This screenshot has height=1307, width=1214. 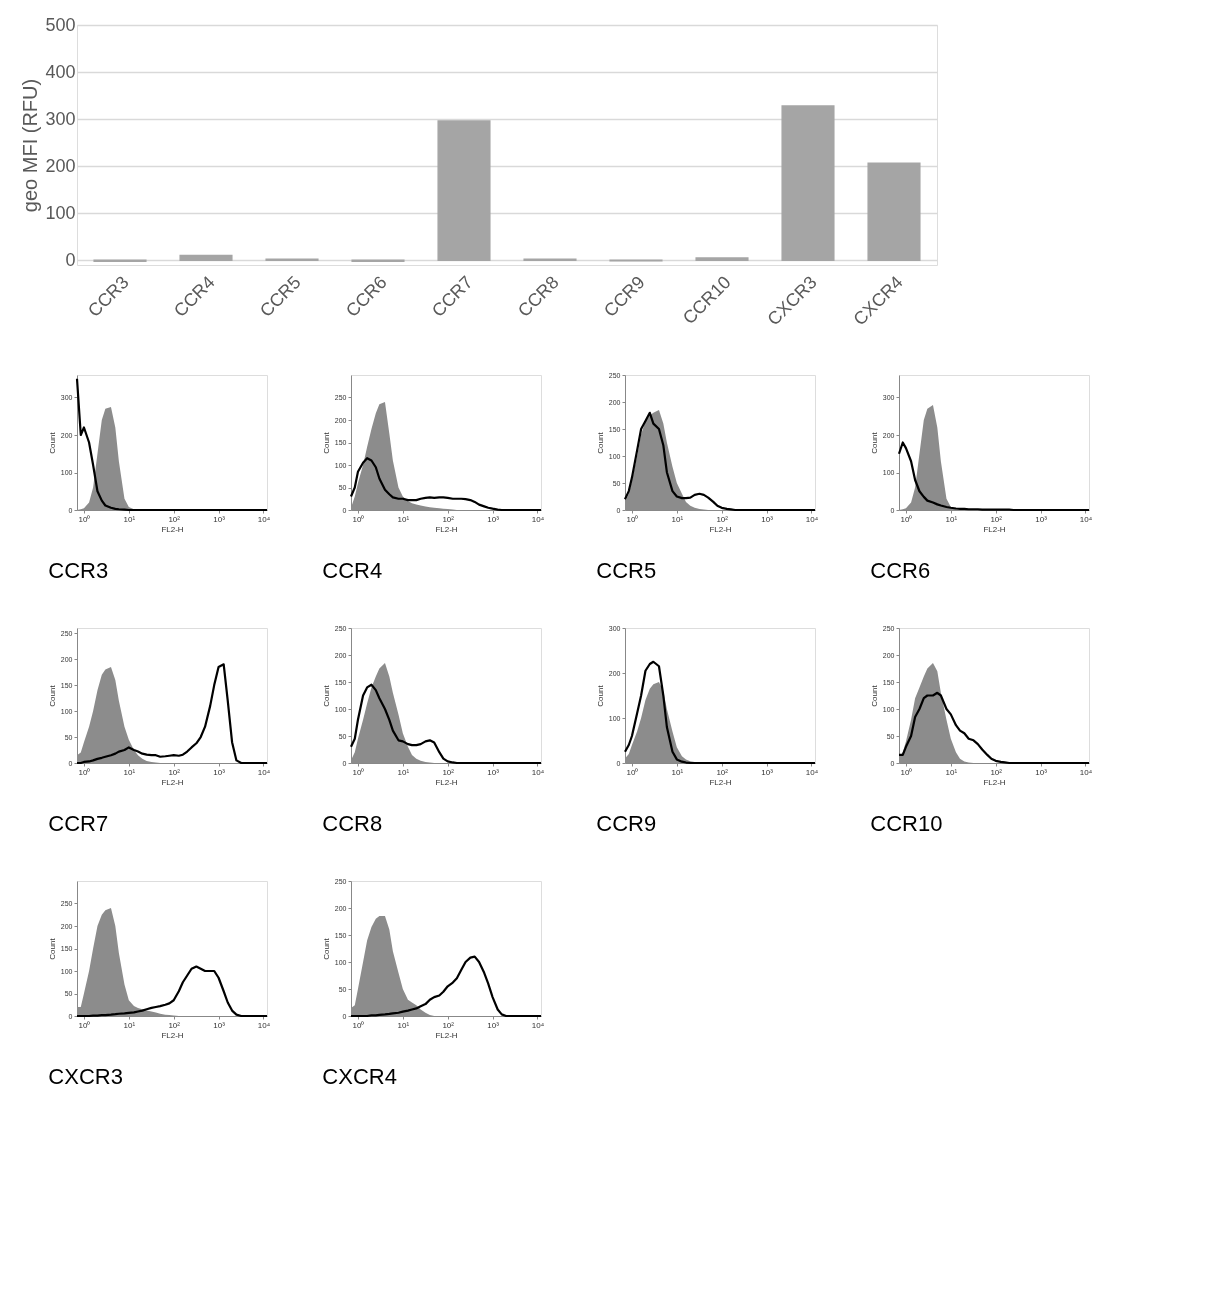 I want to click on text: CCR9, so click(x=626, y=823).